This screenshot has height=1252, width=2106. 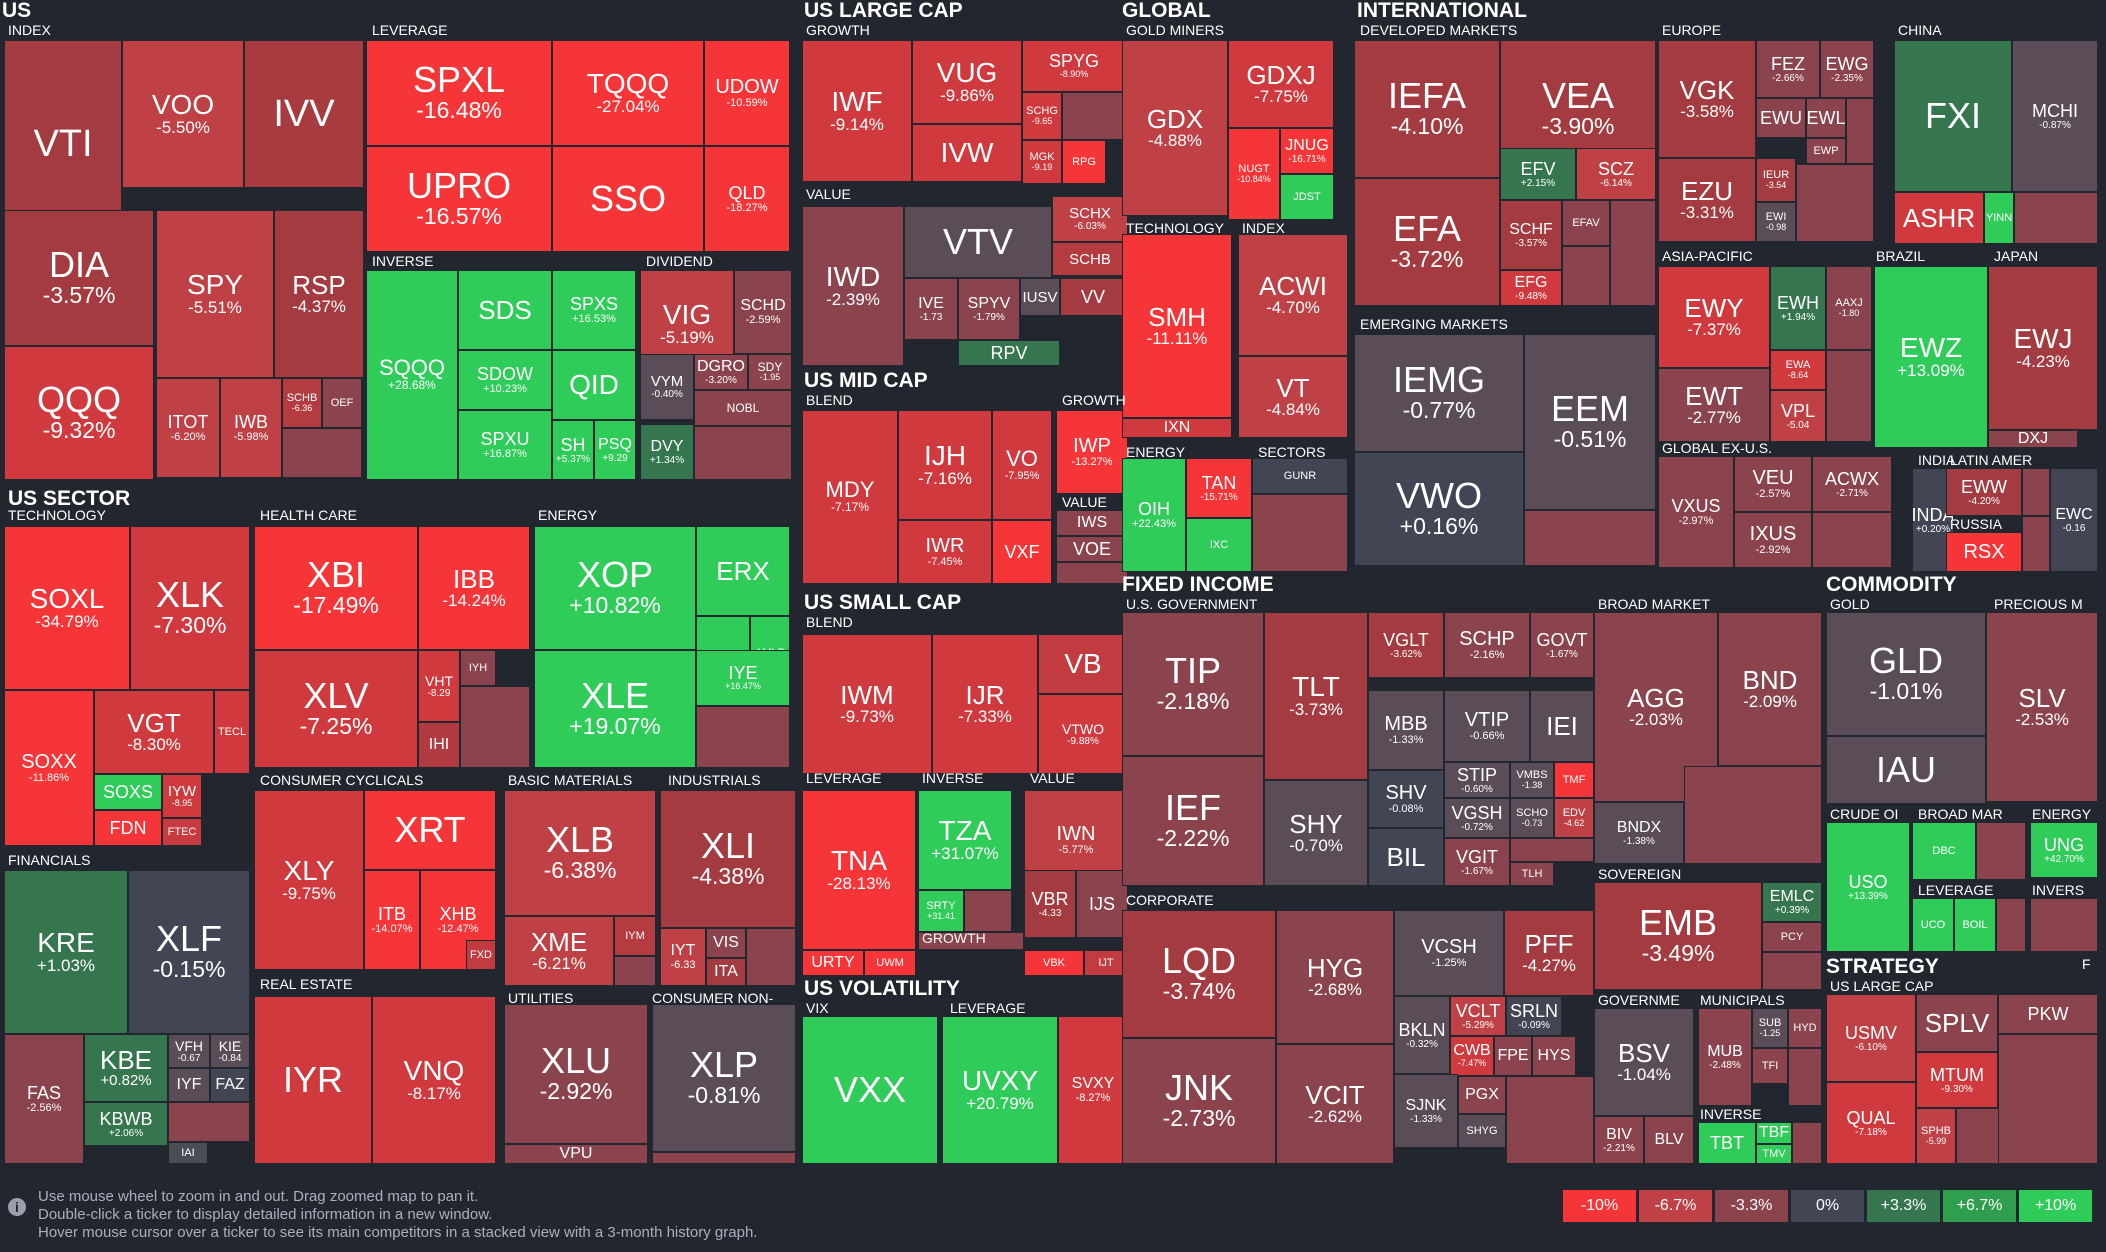 I want to click on tile-voe: VOE, so click(x=1092, y=549).